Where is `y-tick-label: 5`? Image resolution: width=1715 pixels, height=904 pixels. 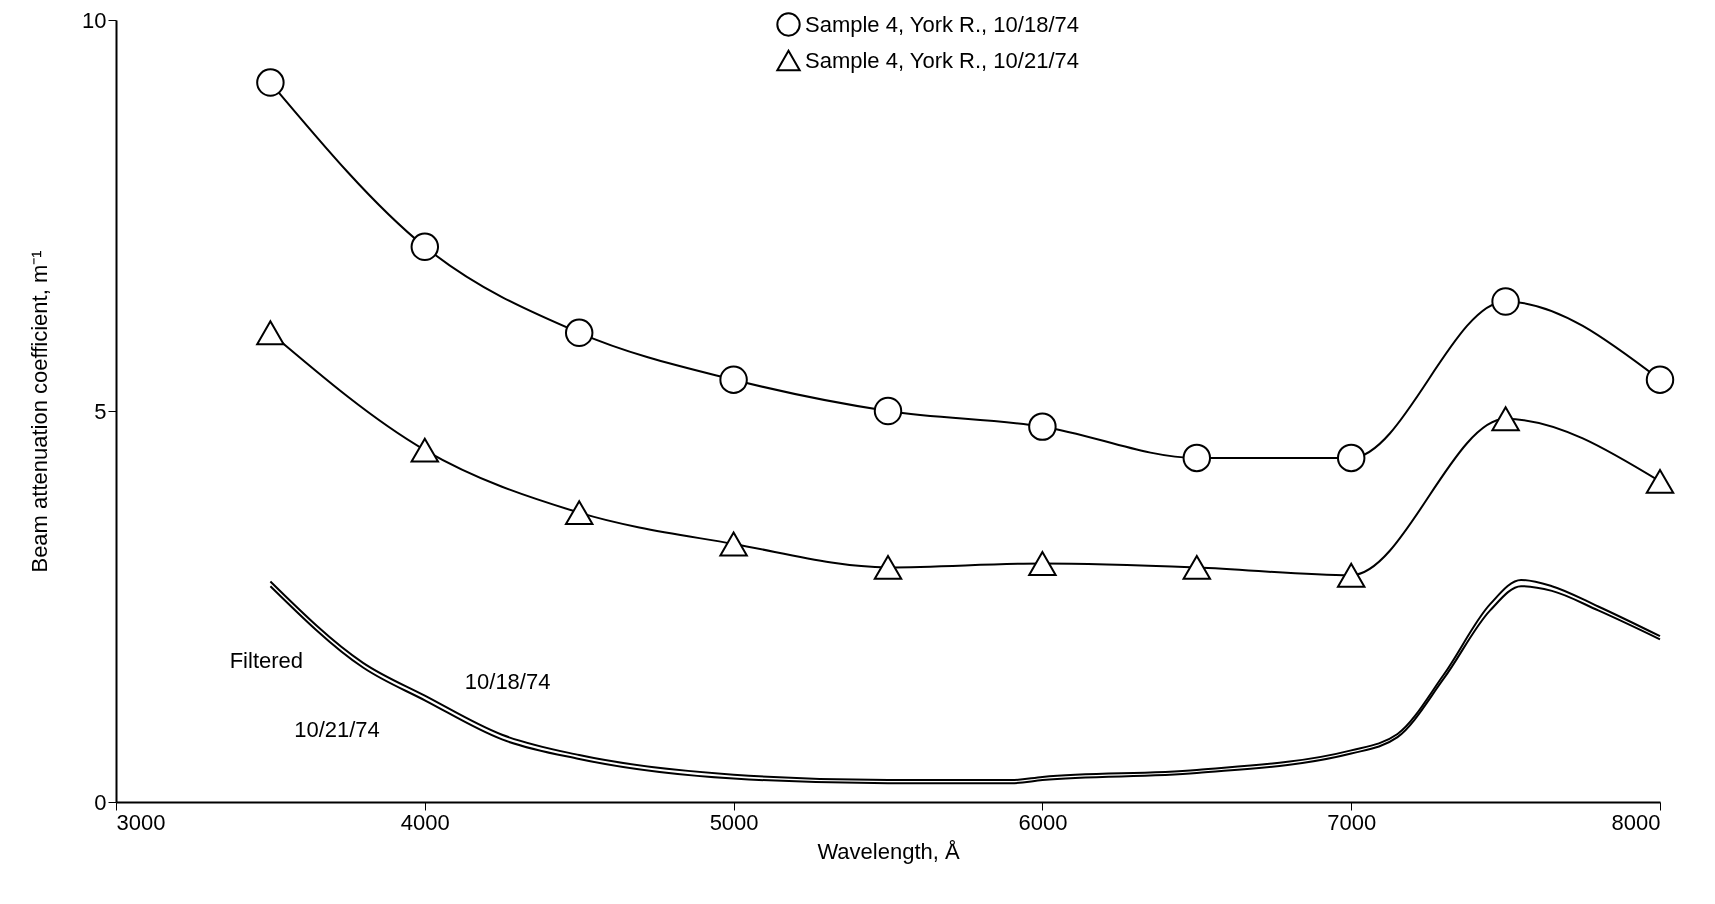 y-tick-label: 5 is located at coordinates (100, 411).